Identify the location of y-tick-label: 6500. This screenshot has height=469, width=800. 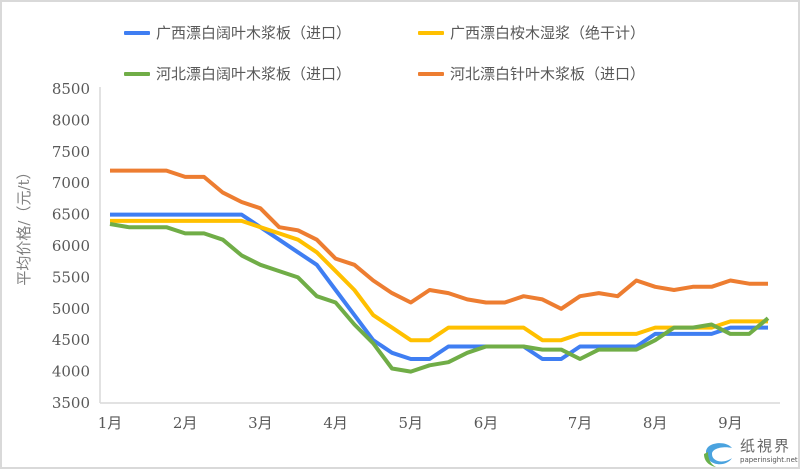
(71, 215).